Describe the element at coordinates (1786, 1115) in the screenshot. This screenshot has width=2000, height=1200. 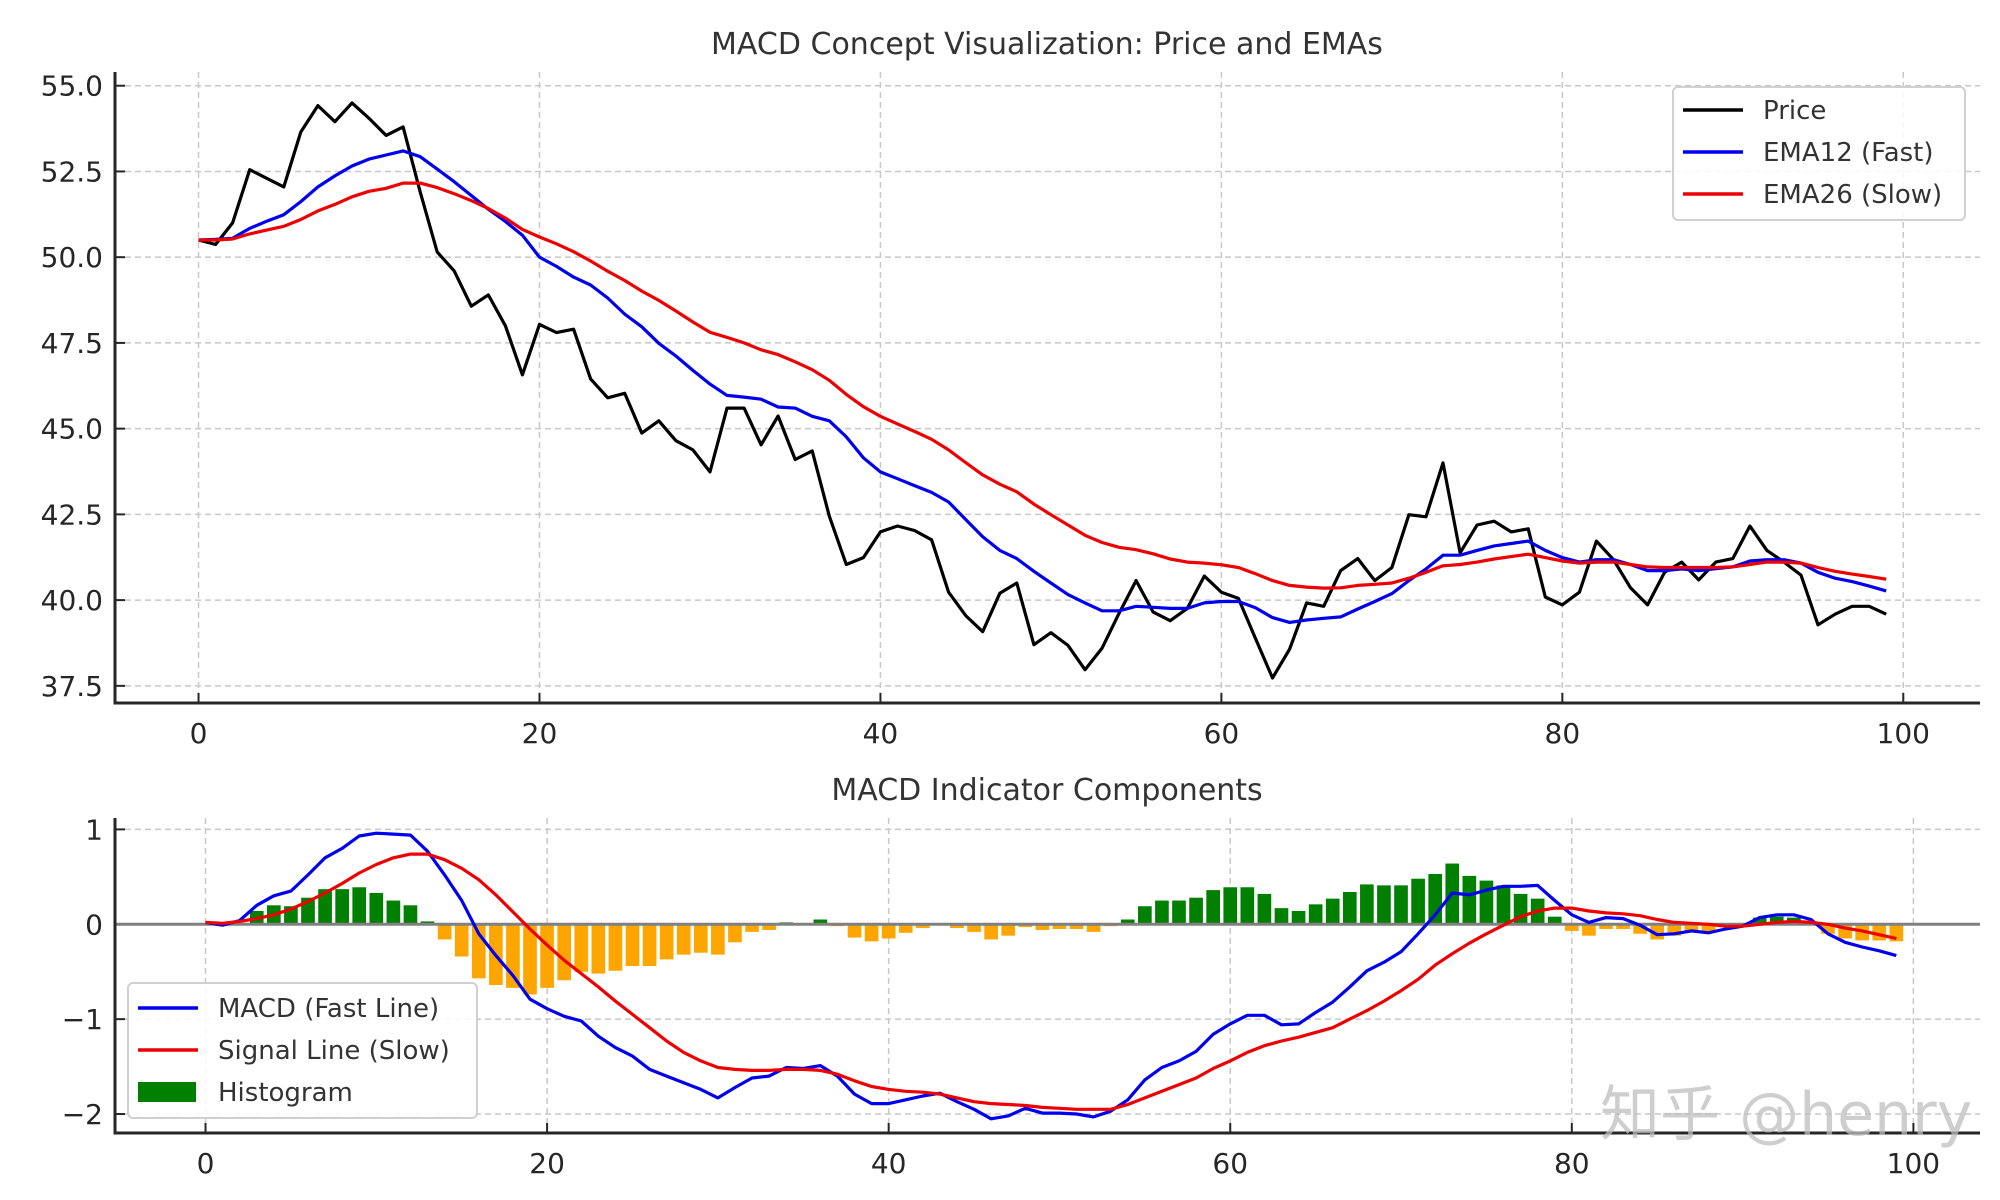
I see `watermark: 知乎 @henry` at that location.